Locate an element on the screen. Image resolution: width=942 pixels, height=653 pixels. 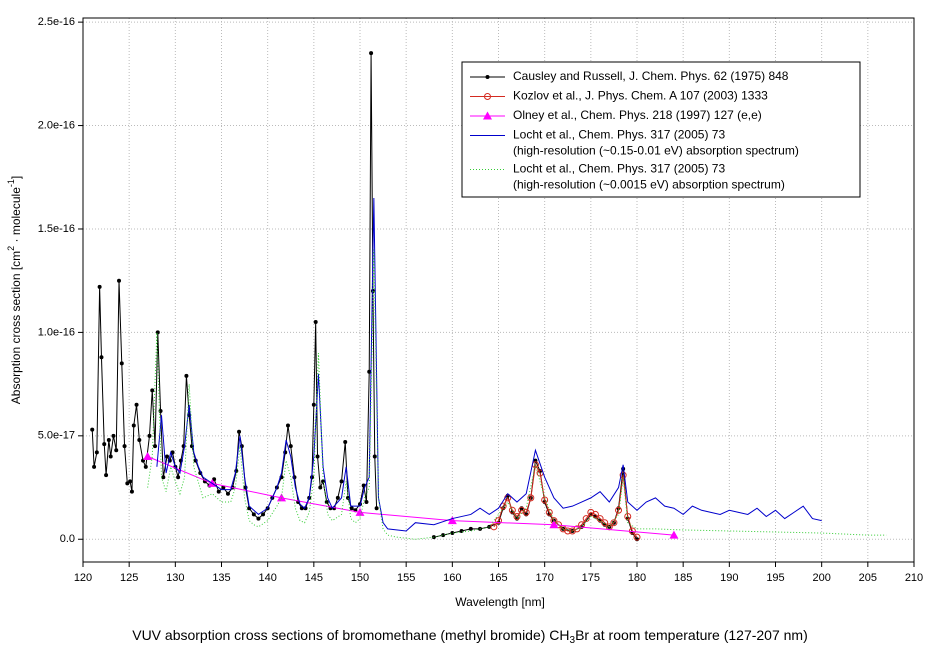
y-tick-label: 0.0 is located at coordinates (67, 539).